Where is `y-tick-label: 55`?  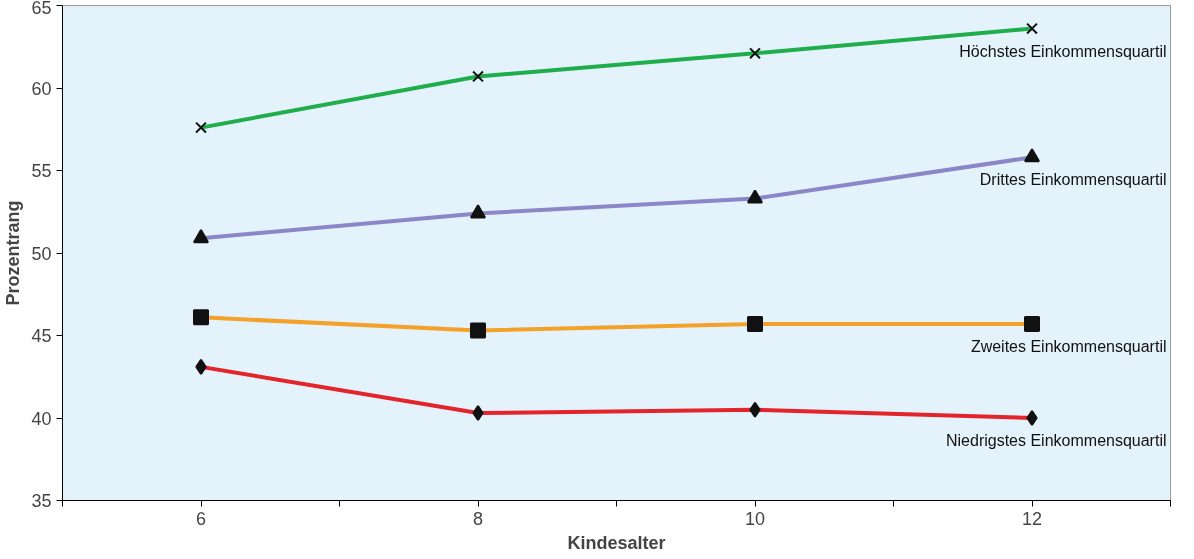 y-tick-label: 55 is located at coordinates (41, 171).